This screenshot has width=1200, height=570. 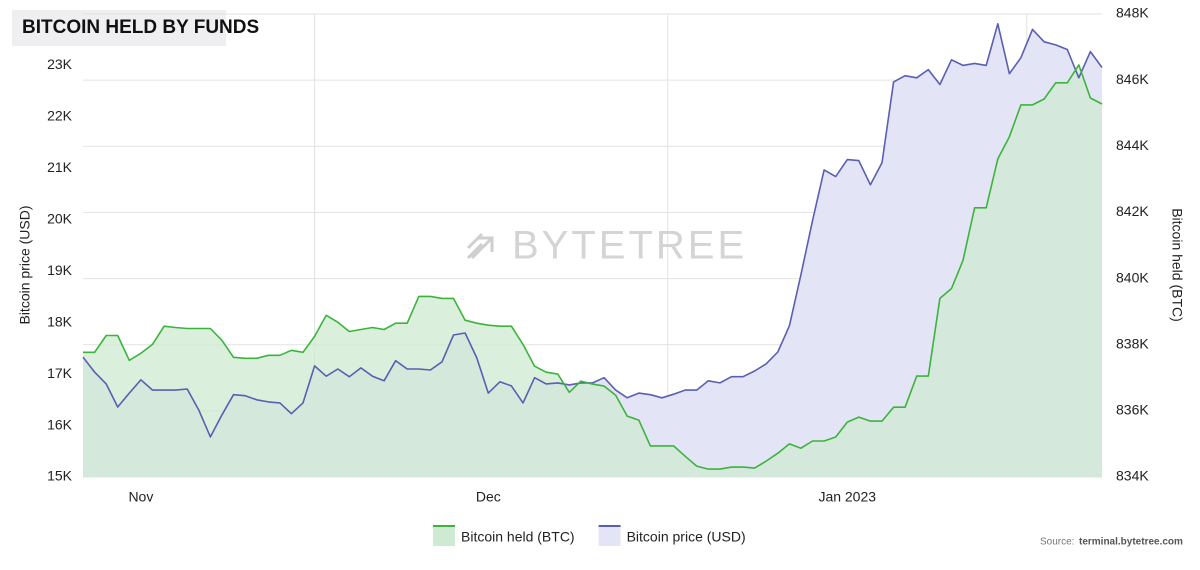 What do you see at coordinates (60, 476) in the screenshot?
I see `y-tick-label: 15K` at bounding box center [60, 476].